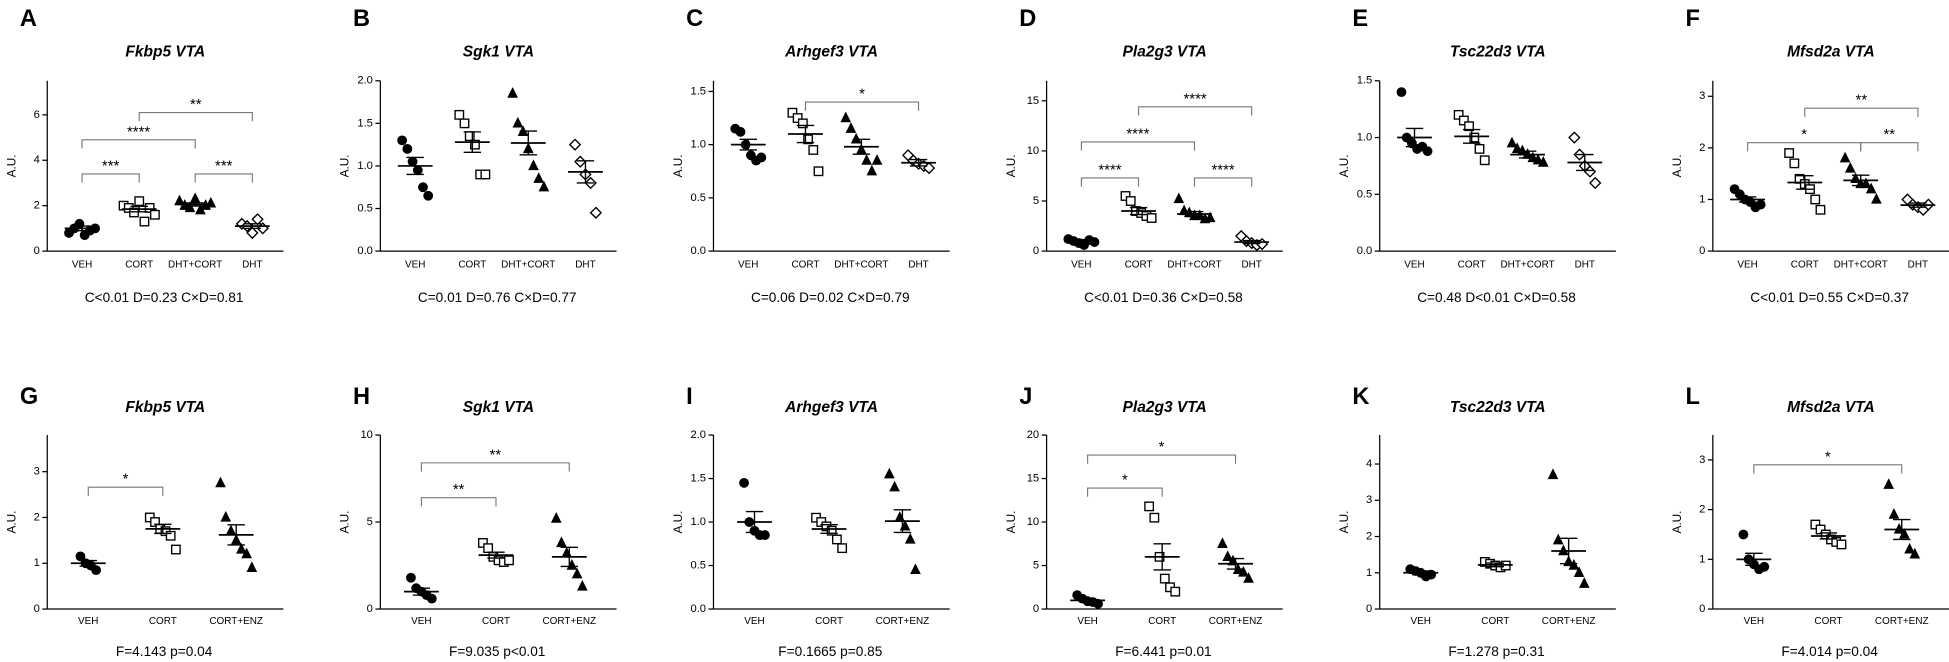  I want to click on panel-title: Tsc22d3 VTA, so click(1498, 407).